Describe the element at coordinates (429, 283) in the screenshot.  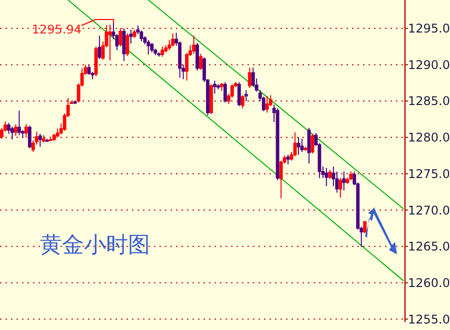
I see `y-tick-label: 1260.0` at that location.